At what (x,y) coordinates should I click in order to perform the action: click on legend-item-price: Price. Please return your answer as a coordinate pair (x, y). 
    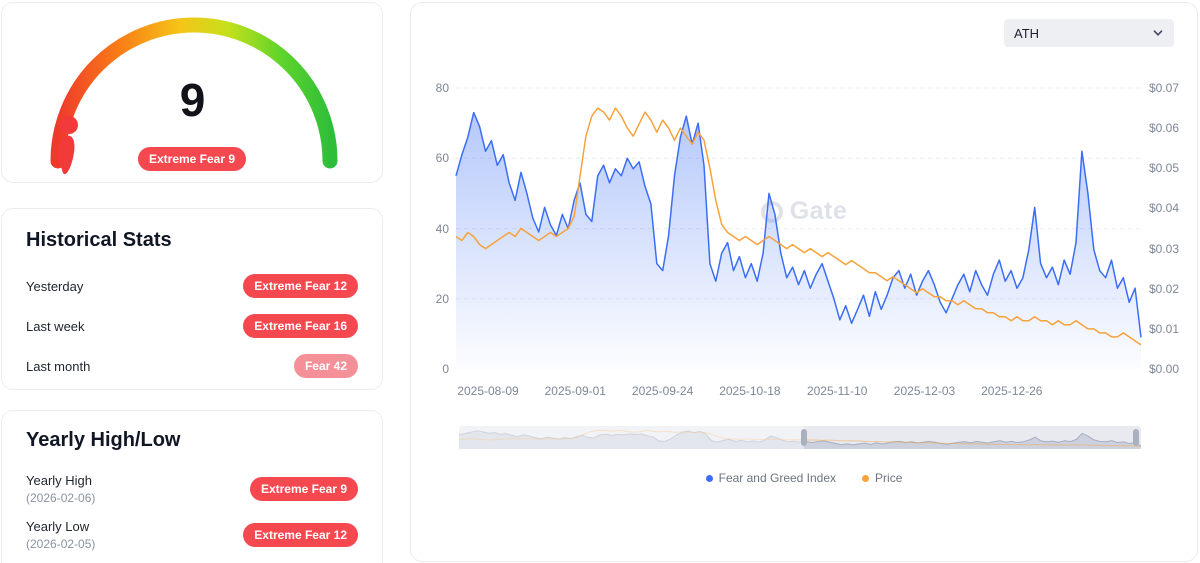
    Looking at the image, I should click on (882, 478).